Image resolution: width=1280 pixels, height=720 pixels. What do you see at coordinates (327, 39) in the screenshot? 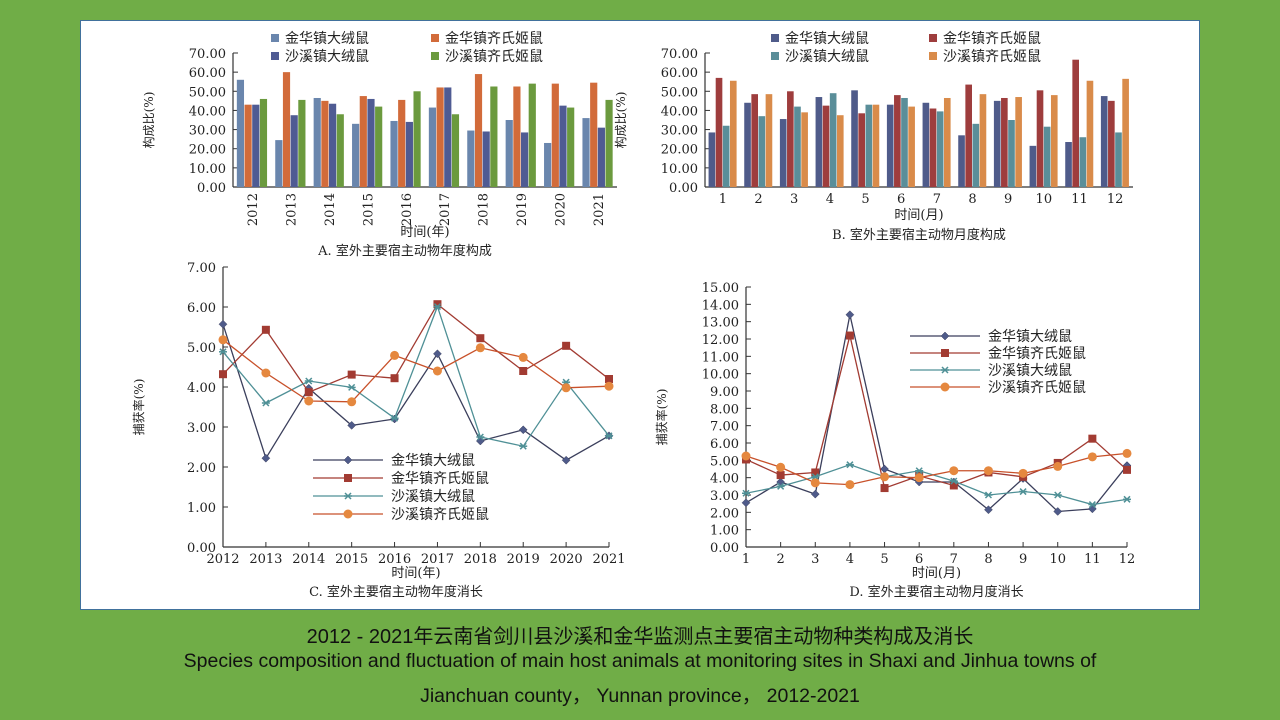
I see `legend-label: 金华镇大绒鼠` at bounding box center [327, 39].